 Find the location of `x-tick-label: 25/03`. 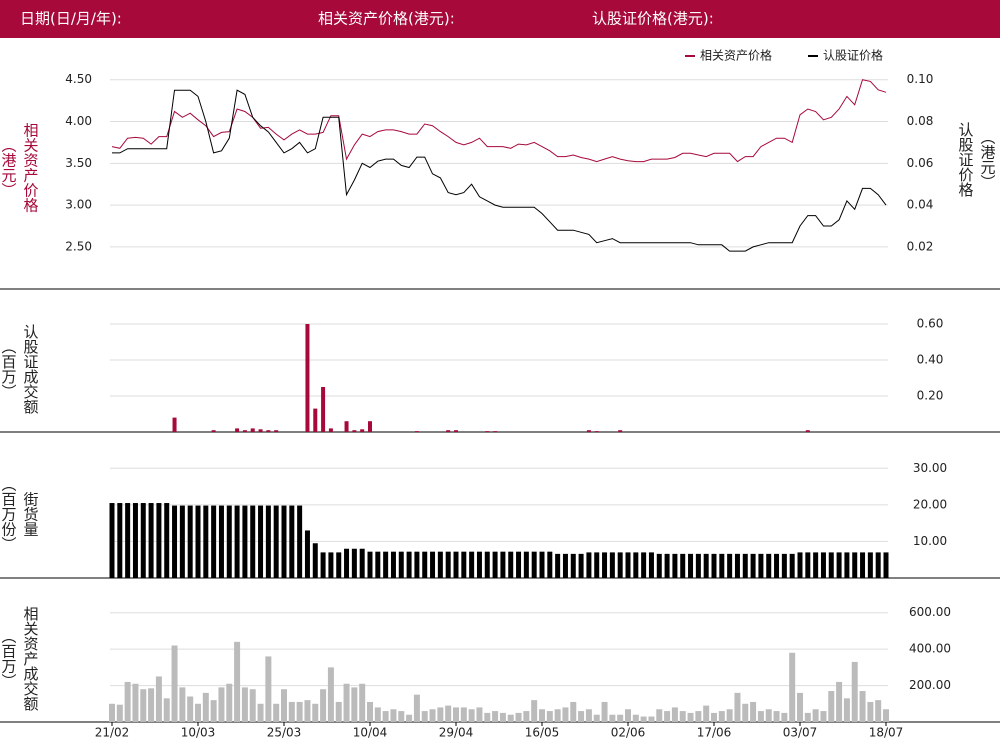

x-tick-label: 25/03 is located at coordinates (284, 733).